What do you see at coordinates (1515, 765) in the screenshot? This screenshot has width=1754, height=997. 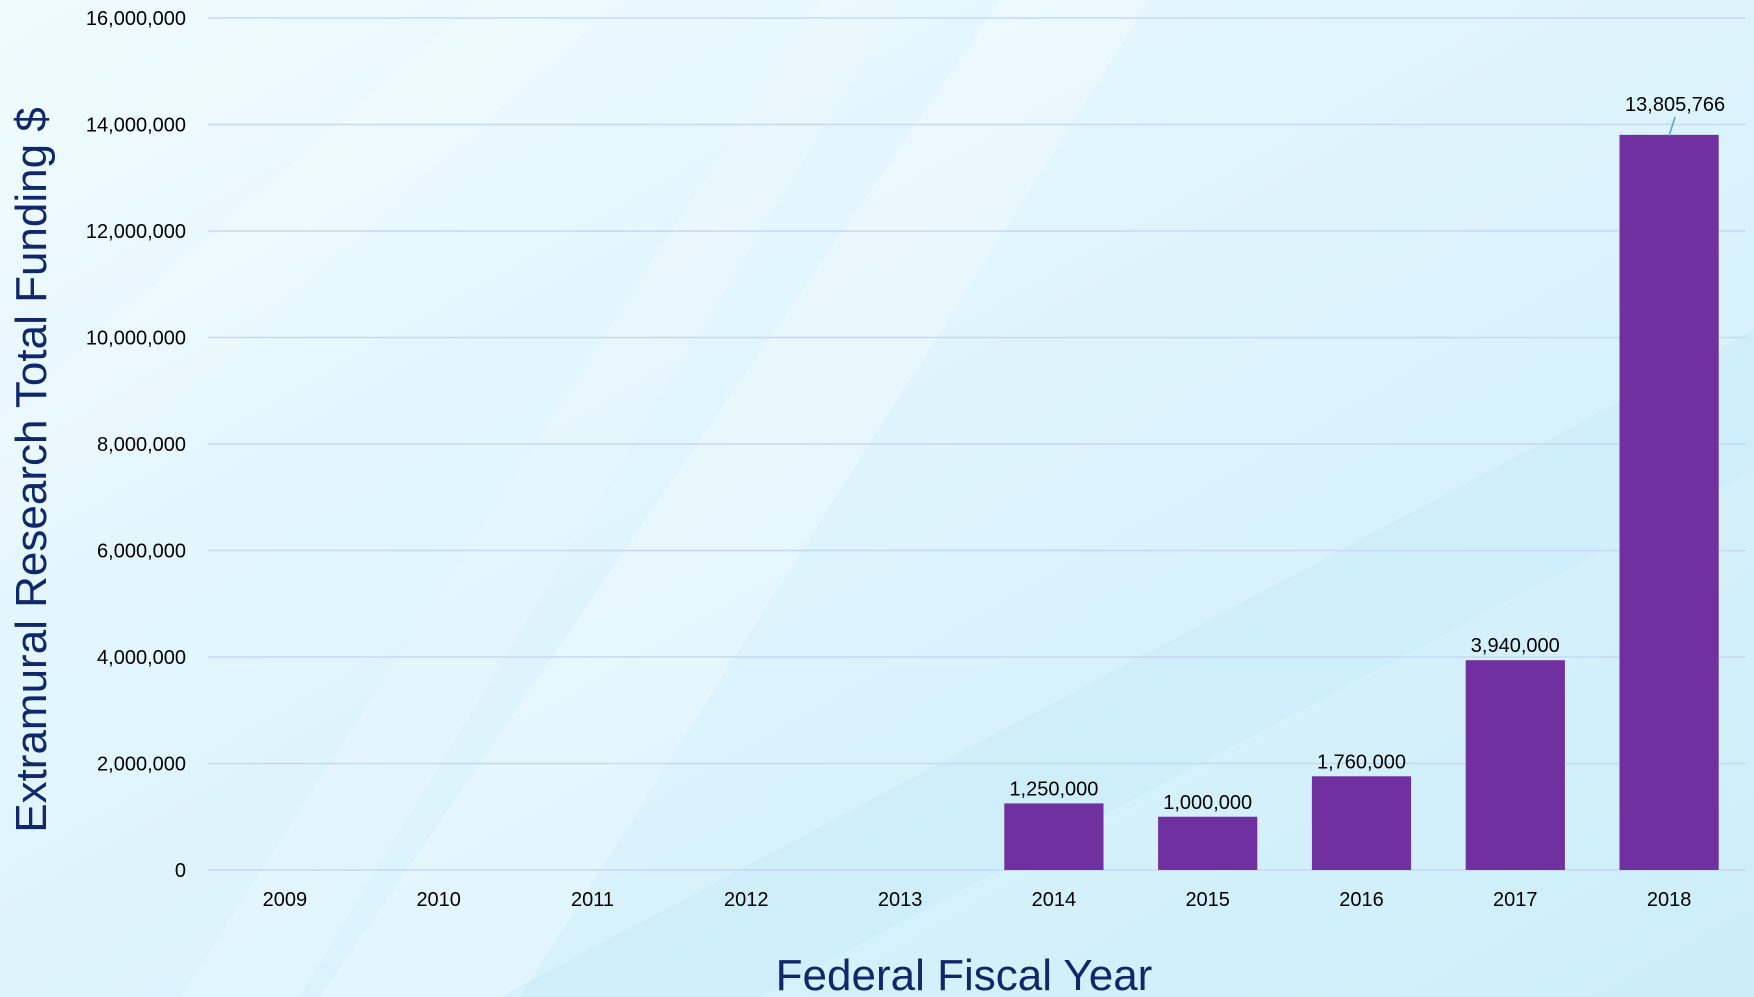 I see `bar-2017` at bounding box center [1515, 765].